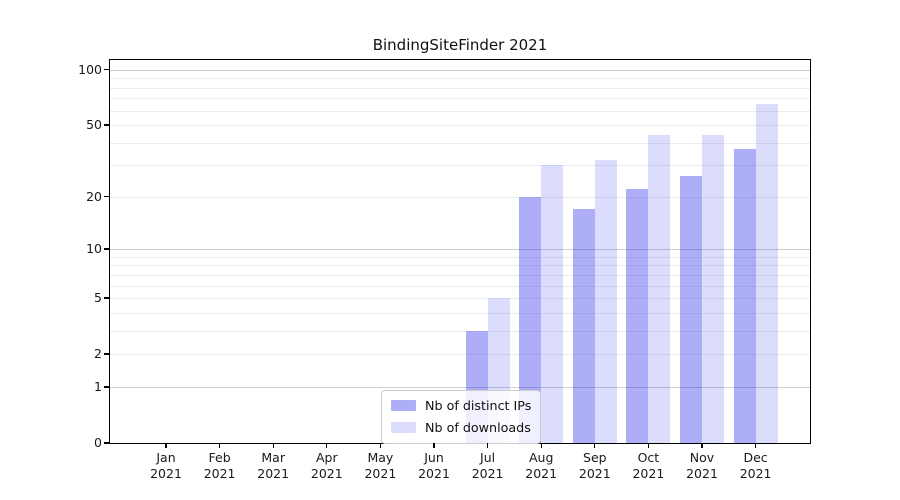 Image resolution: width=900 pixels, height=500 pixels. What do you see at coordinates (702, 465) in the screenshot?
I see `x-tick-label: Nov 2021` at bounding box center [702, 465].